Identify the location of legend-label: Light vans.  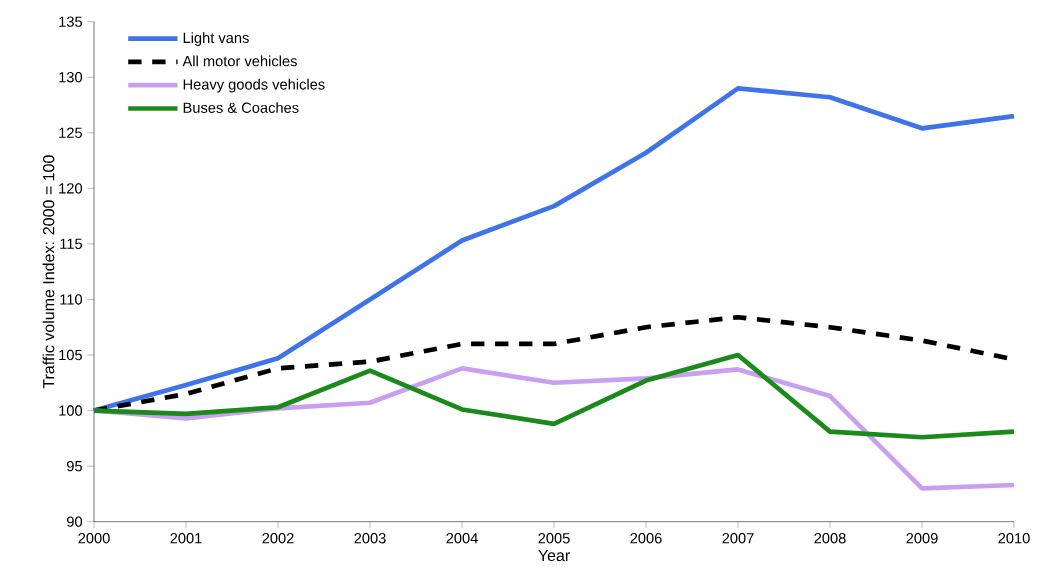
(216, 39).